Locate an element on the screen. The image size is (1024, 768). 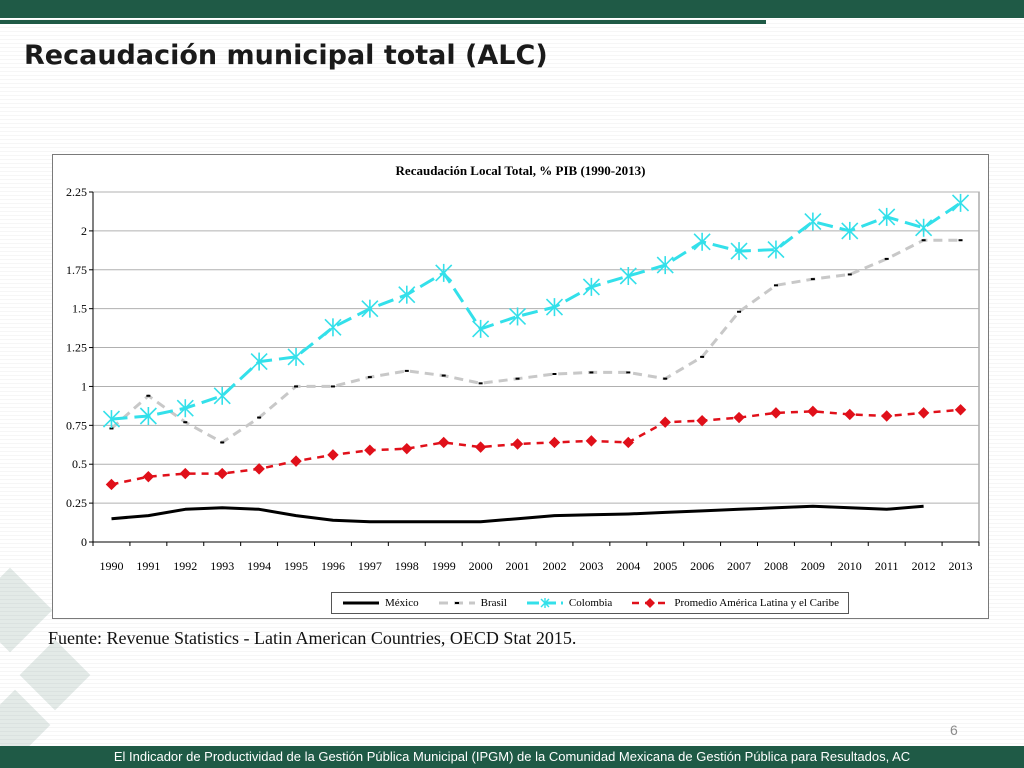
x-tick-label: 2006 is located at coordinates (702, 566).